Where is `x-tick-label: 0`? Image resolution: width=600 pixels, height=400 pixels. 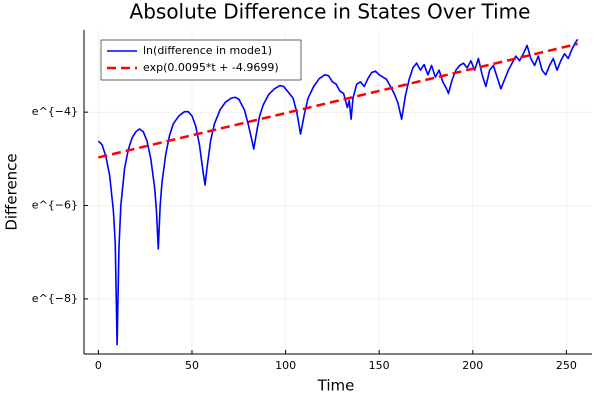 x-tick-label: 0 is located at coordinates (98, 365).